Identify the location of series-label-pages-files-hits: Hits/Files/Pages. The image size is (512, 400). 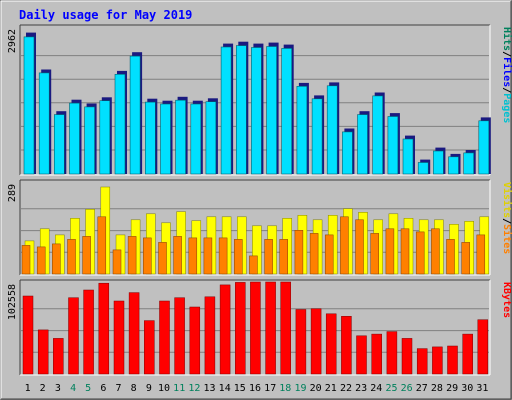
(506, 75).